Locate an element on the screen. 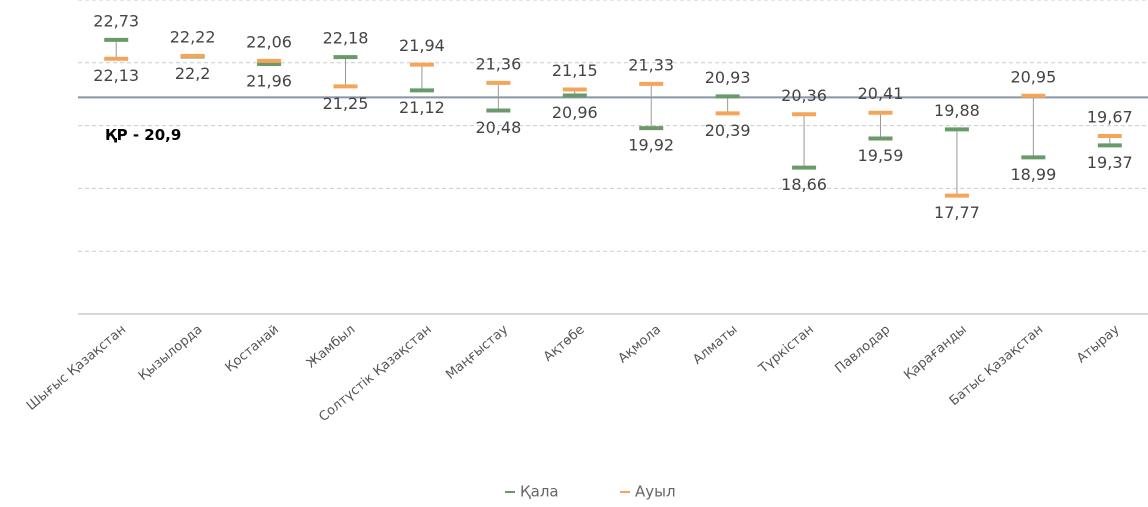 The height and width of the screenshot is (507, 1148). data-label: 18,66 is located at coordinates (804, 184).